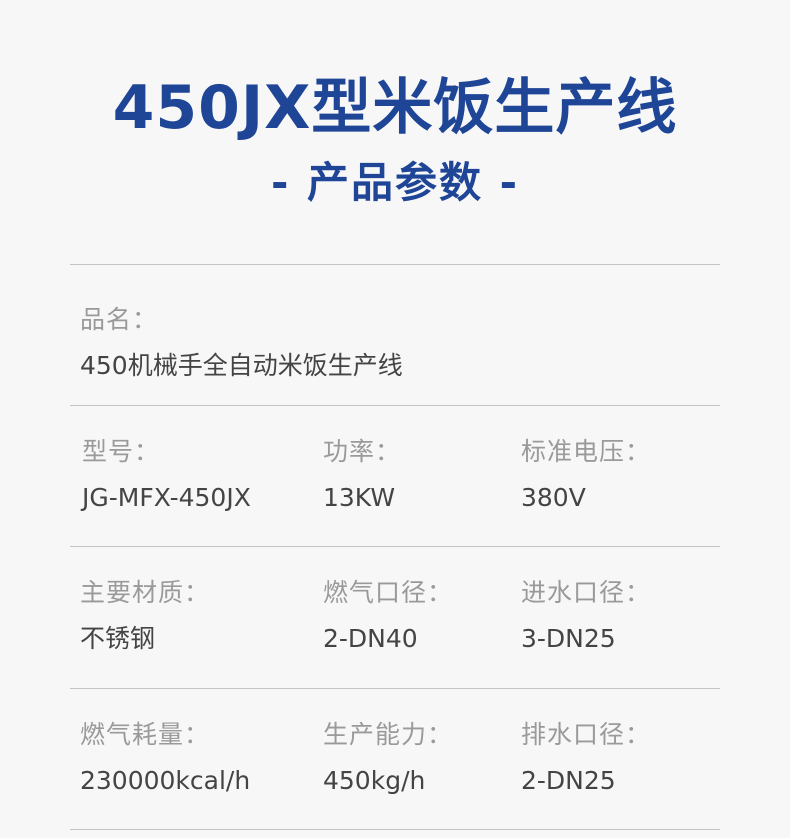 This screenshot has width=790, height=838. I want to click on spec-value: 2-DN40, so click(370, 638).